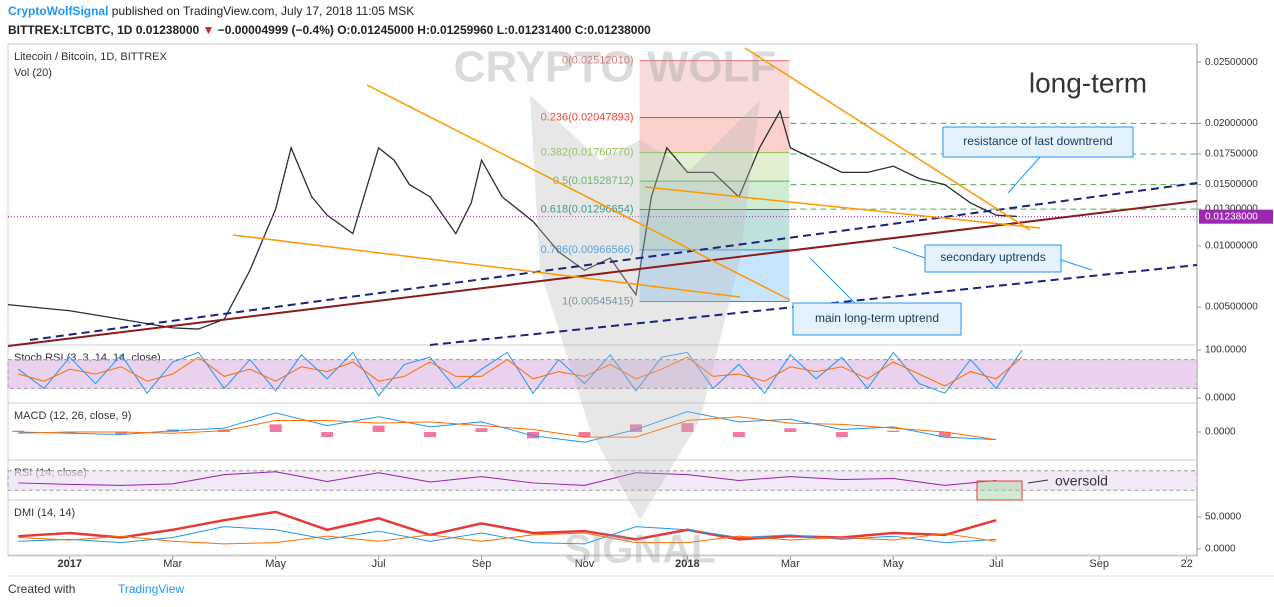 The width and height of the screenshot is (1274, 607). I want to click on watermark-text: CRYPTO WOLF, so click(615, 67).